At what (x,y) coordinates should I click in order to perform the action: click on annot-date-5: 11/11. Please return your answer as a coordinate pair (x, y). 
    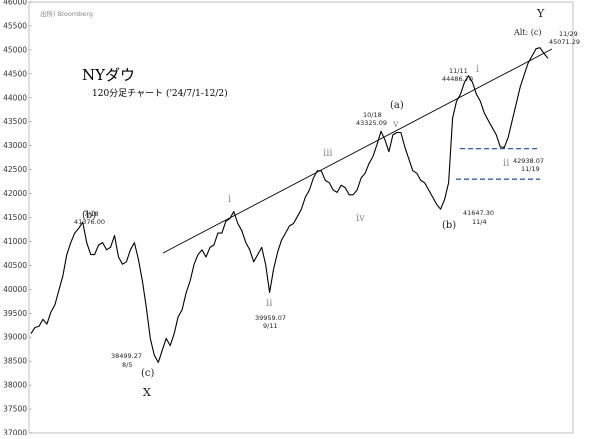
    Looking at the image, I should click on (458, 71).